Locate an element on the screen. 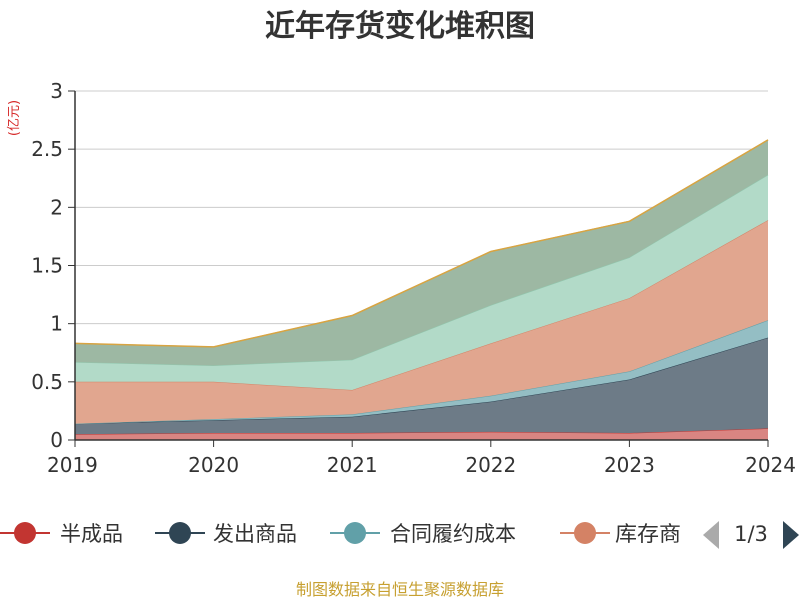 This screenshot has width=800, height=600. legend-marker-contract-cost is located at coordinates (355, 533).